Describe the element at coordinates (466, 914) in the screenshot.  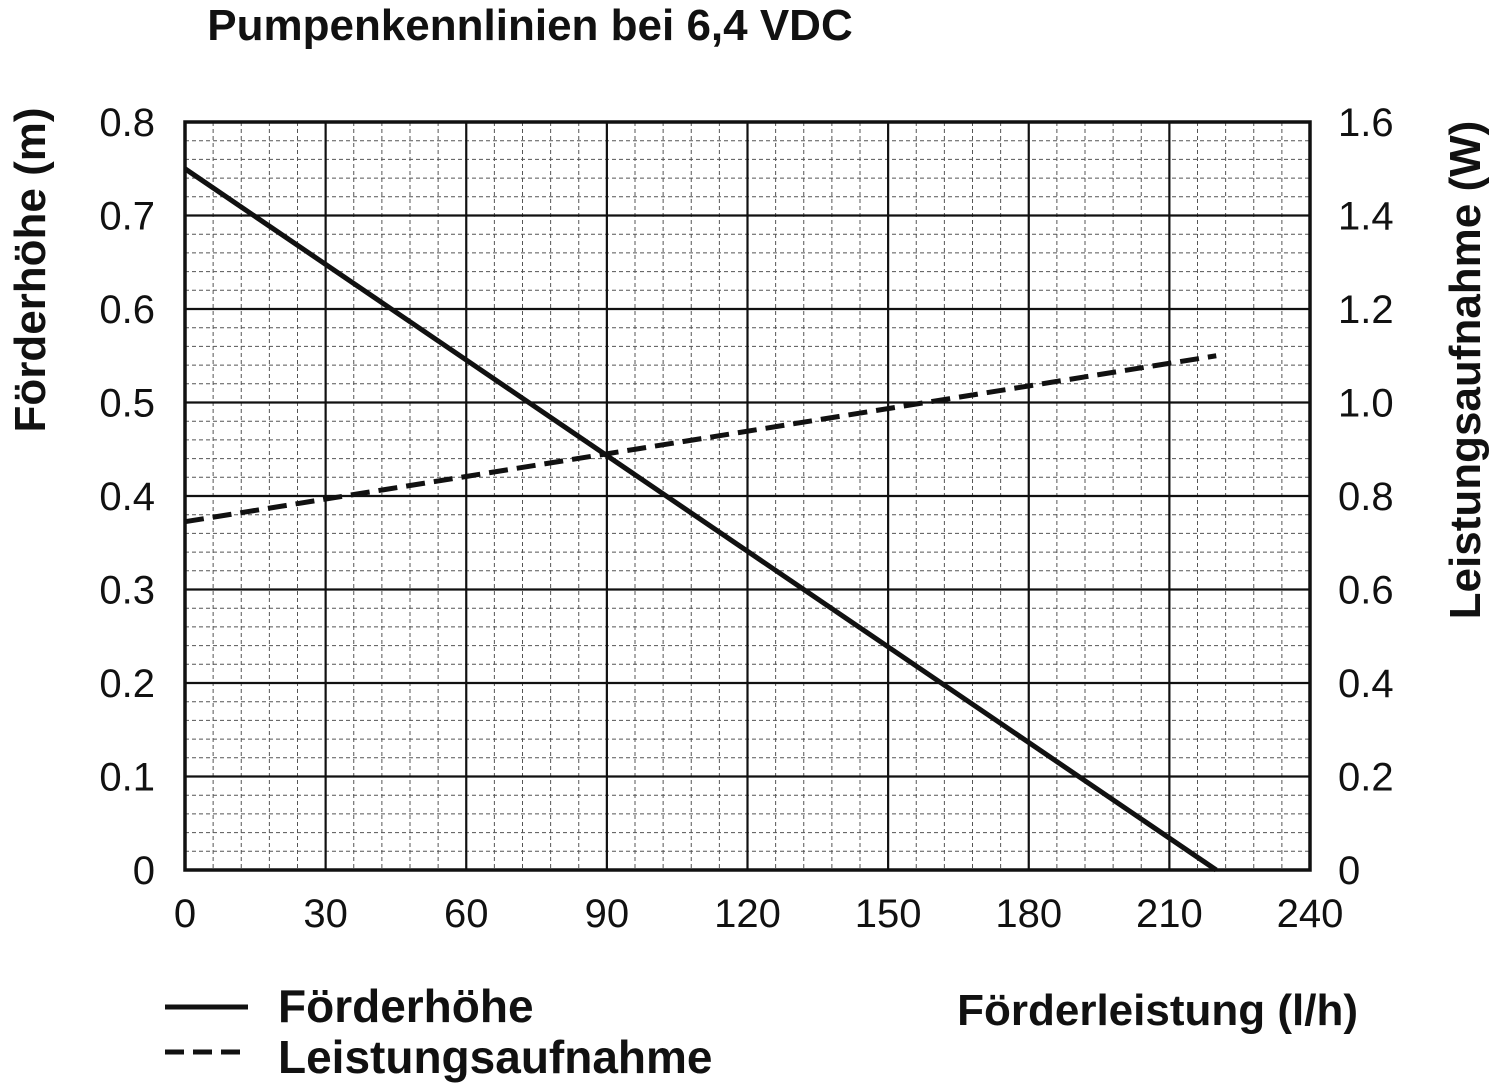
I see `x-tick-label: 60` at that location.